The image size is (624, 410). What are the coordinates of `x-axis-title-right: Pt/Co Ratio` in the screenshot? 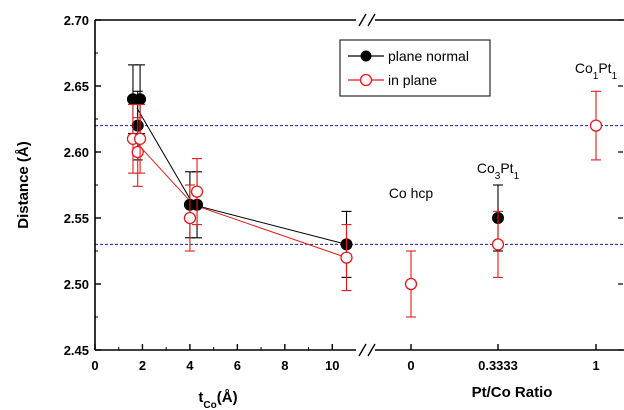 It's located at (512, 392).